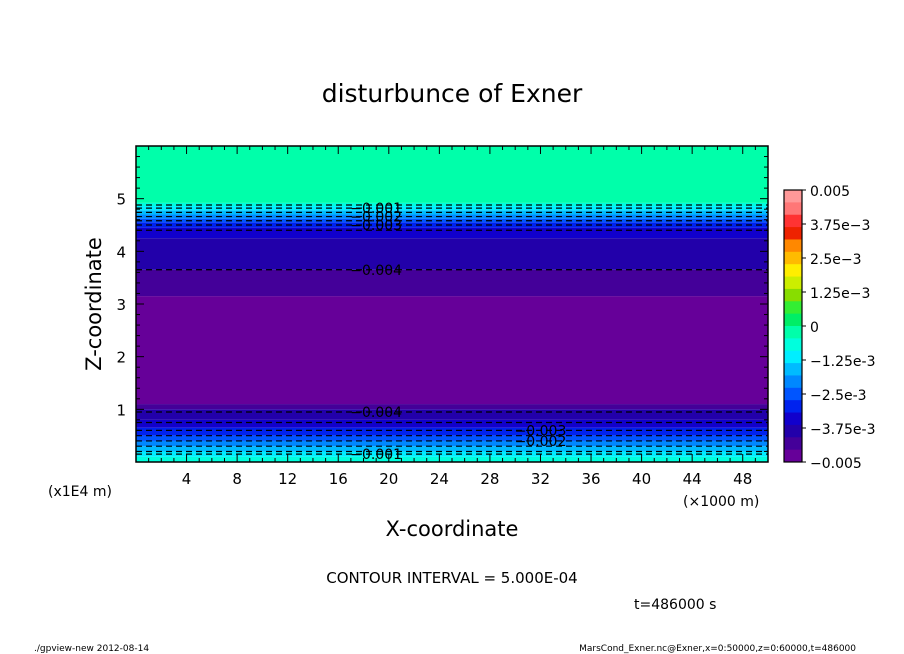 This screenshot has height=654, width=904. I want to click on colorbar-label-6: −2.5e-3, so click(838, 396).